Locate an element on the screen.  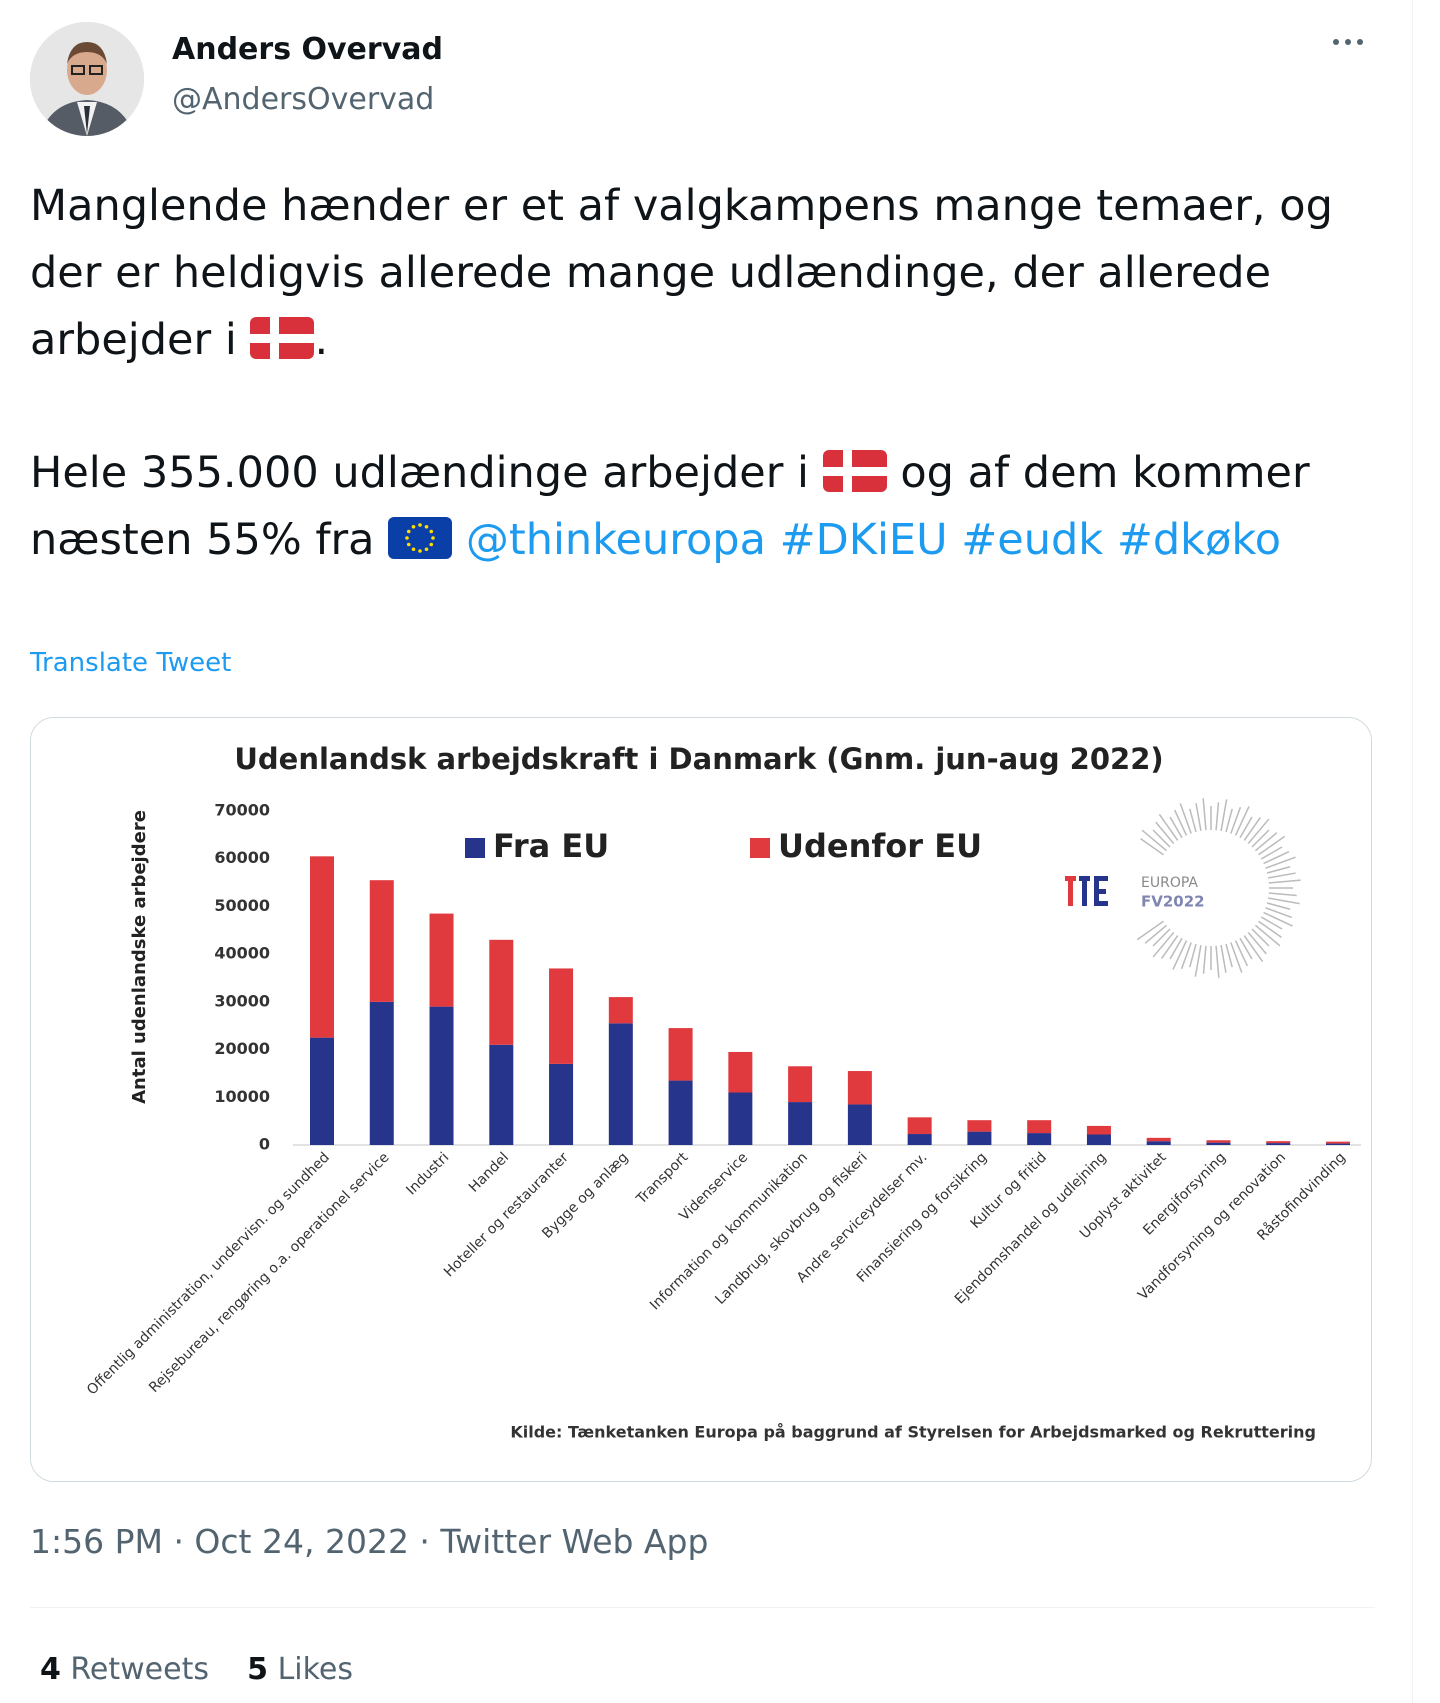
likes: 5 Likes is located at coordinates (300, 1669).